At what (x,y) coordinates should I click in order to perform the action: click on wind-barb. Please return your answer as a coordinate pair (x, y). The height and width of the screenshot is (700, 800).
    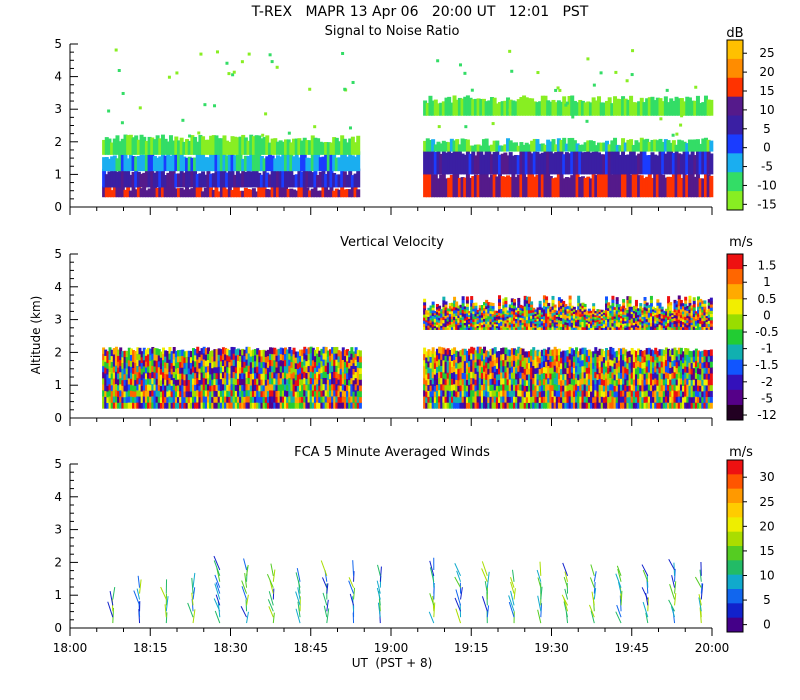
    Looking at the image, I should click on (139, 581).